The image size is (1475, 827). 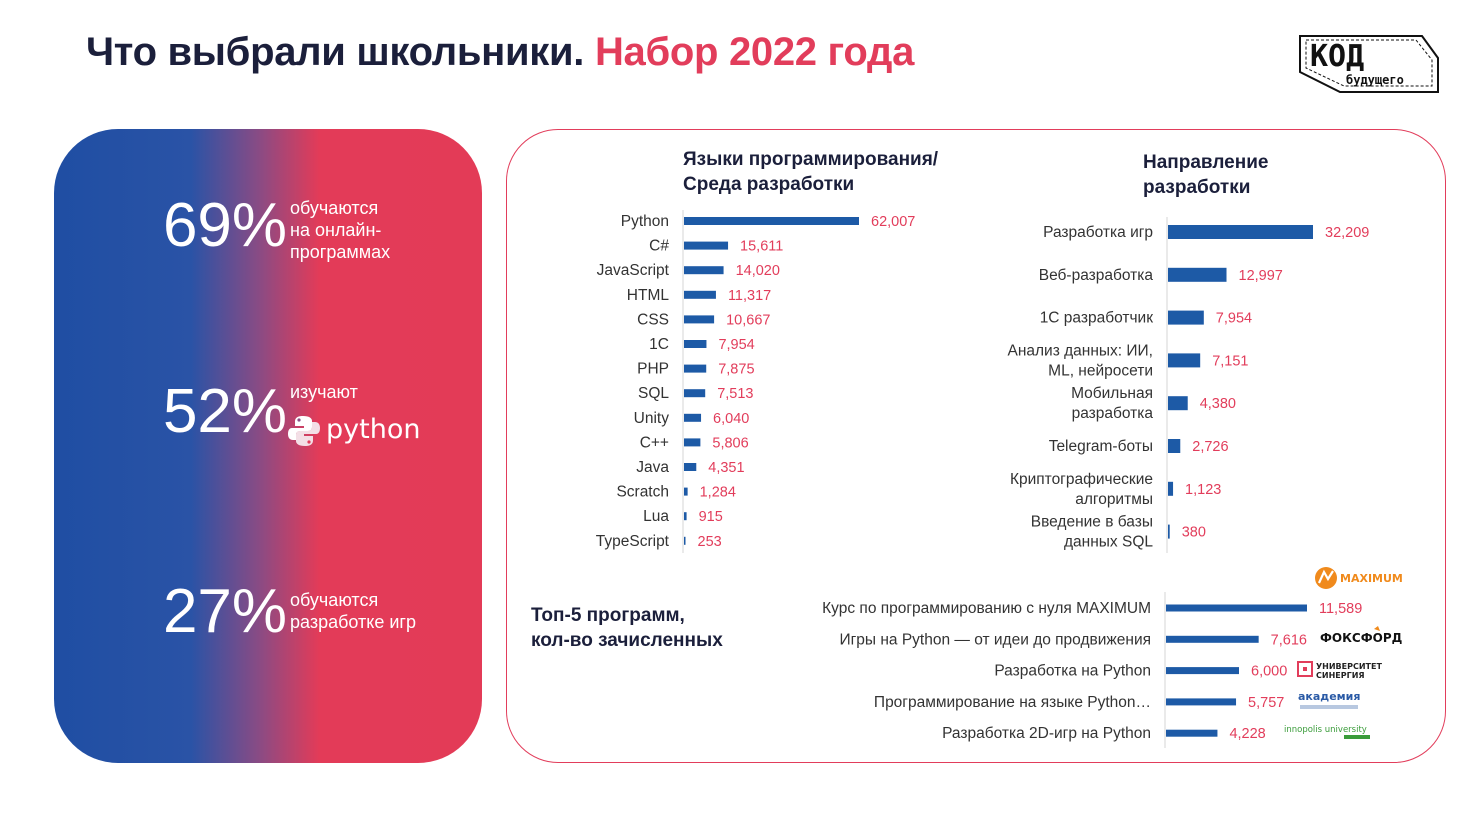 I want to click on languages-chart-category-label: Scratch, so click(x=642, y=492).